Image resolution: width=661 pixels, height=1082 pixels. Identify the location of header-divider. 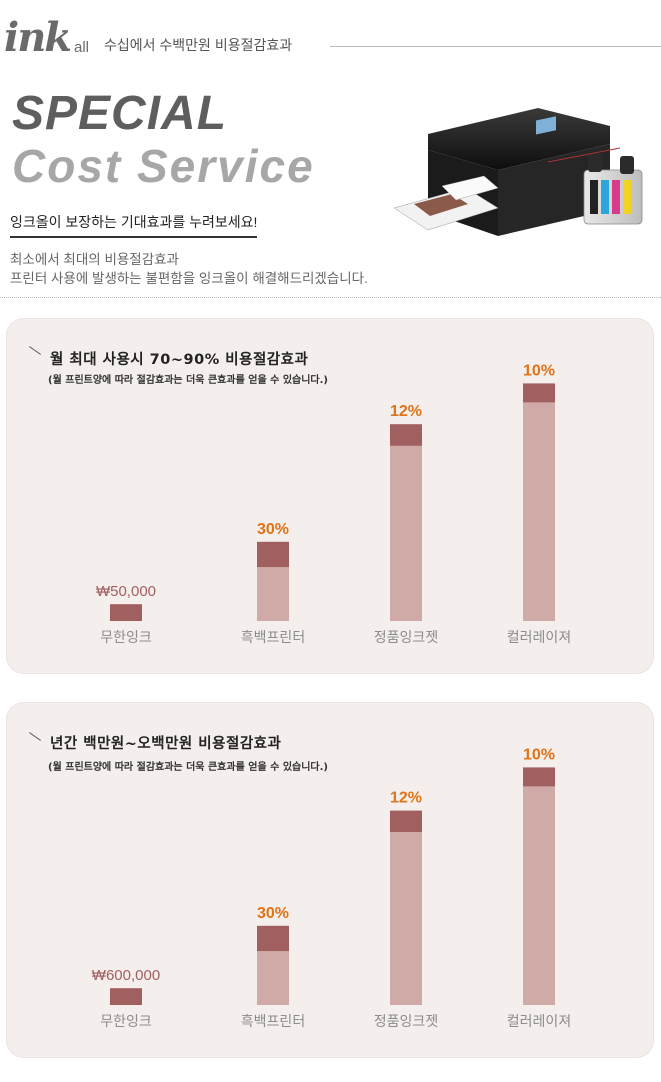
(495, 46).